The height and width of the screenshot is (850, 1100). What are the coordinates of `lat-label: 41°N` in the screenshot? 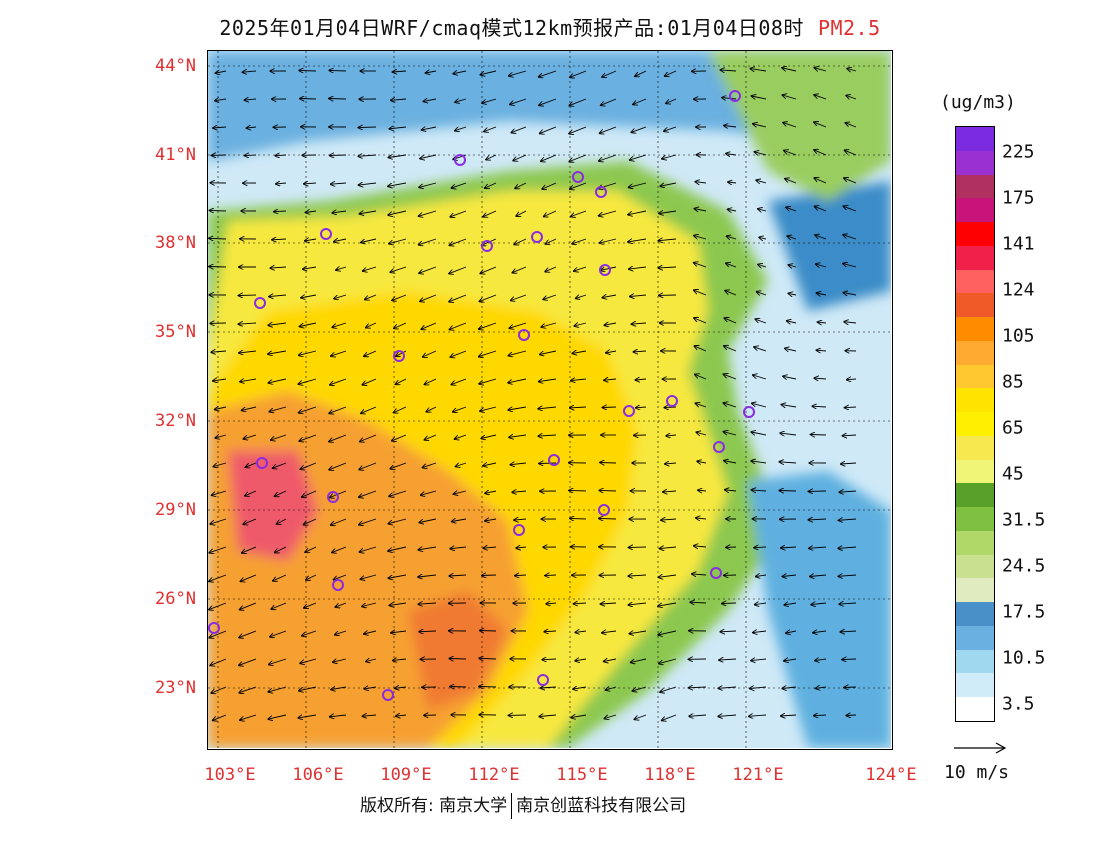 It's located at (175, 155).